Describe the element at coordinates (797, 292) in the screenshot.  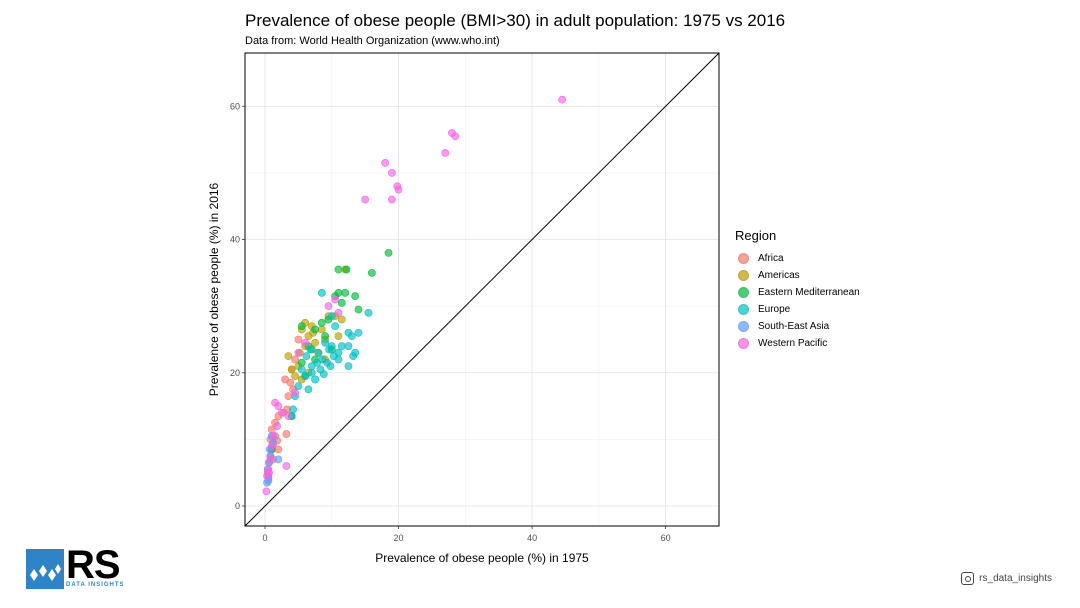
I see `legend-item: Eastern Mediterranean` at that location.